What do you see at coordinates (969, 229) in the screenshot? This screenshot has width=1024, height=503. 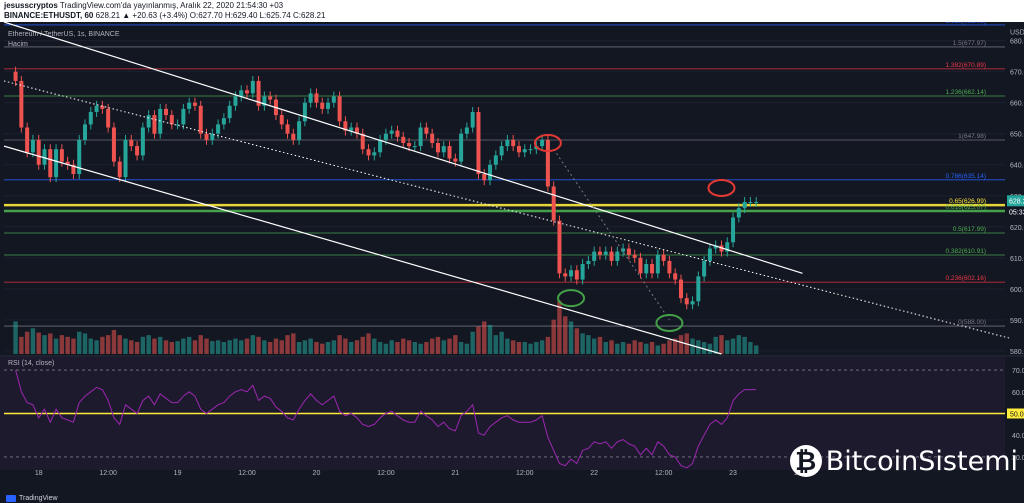 I see `fib-level-label: 0.5(617.99)` at bounding box center [969, 229].